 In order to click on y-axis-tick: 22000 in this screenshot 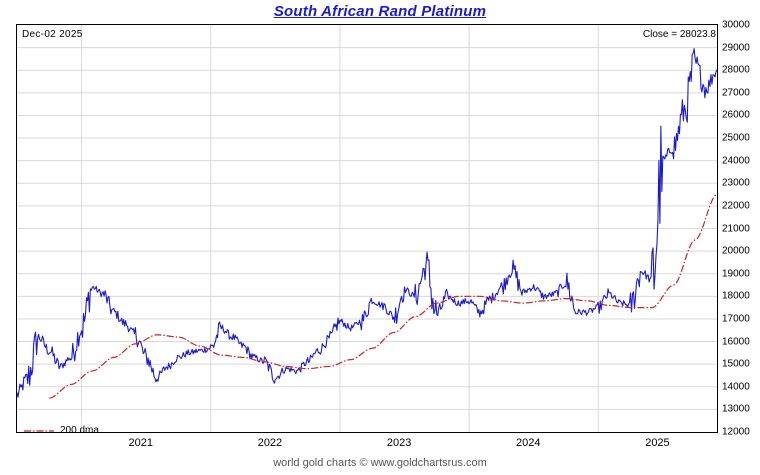, I will do `click(736, 206)`.